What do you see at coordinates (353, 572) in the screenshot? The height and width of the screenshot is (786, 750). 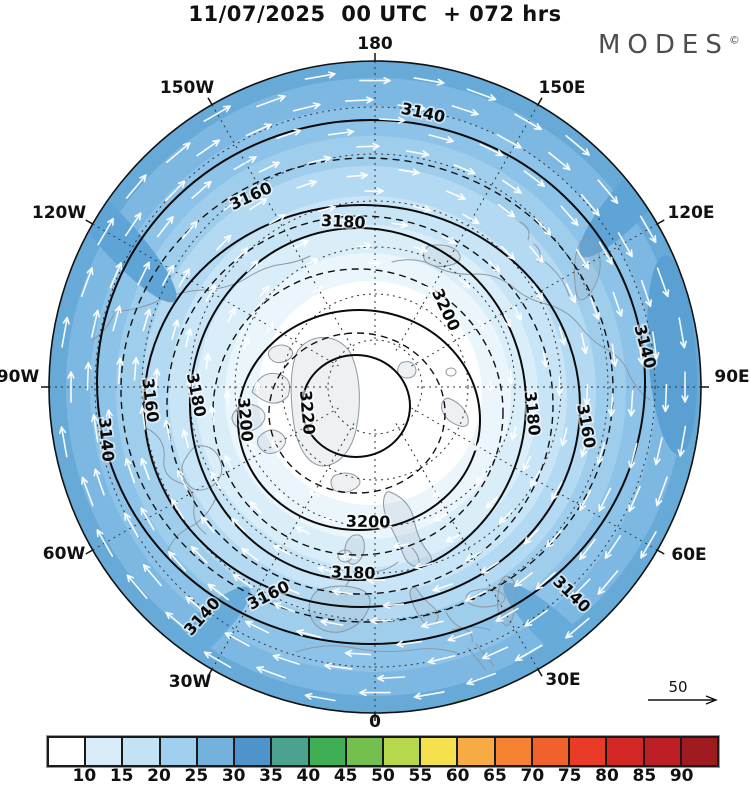 I see `contour-label: 3180` at bounding box center [353, 572].